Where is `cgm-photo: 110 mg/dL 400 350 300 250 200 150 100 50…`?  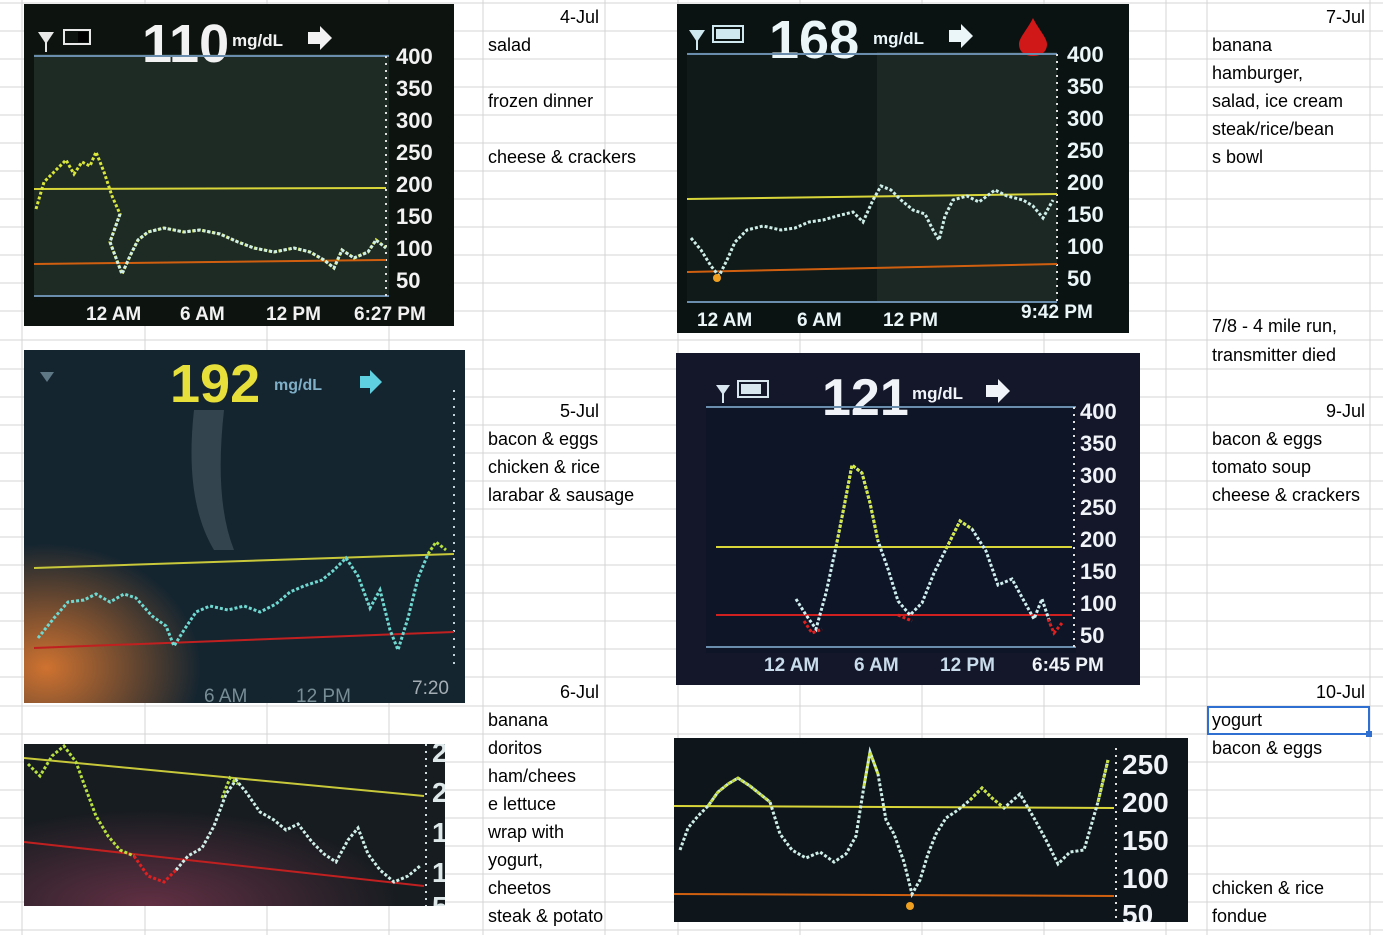 cgm-photo: 110 mg/dL 400 350 300 250 200 150 100 50… is located at coordinates (239, 165).